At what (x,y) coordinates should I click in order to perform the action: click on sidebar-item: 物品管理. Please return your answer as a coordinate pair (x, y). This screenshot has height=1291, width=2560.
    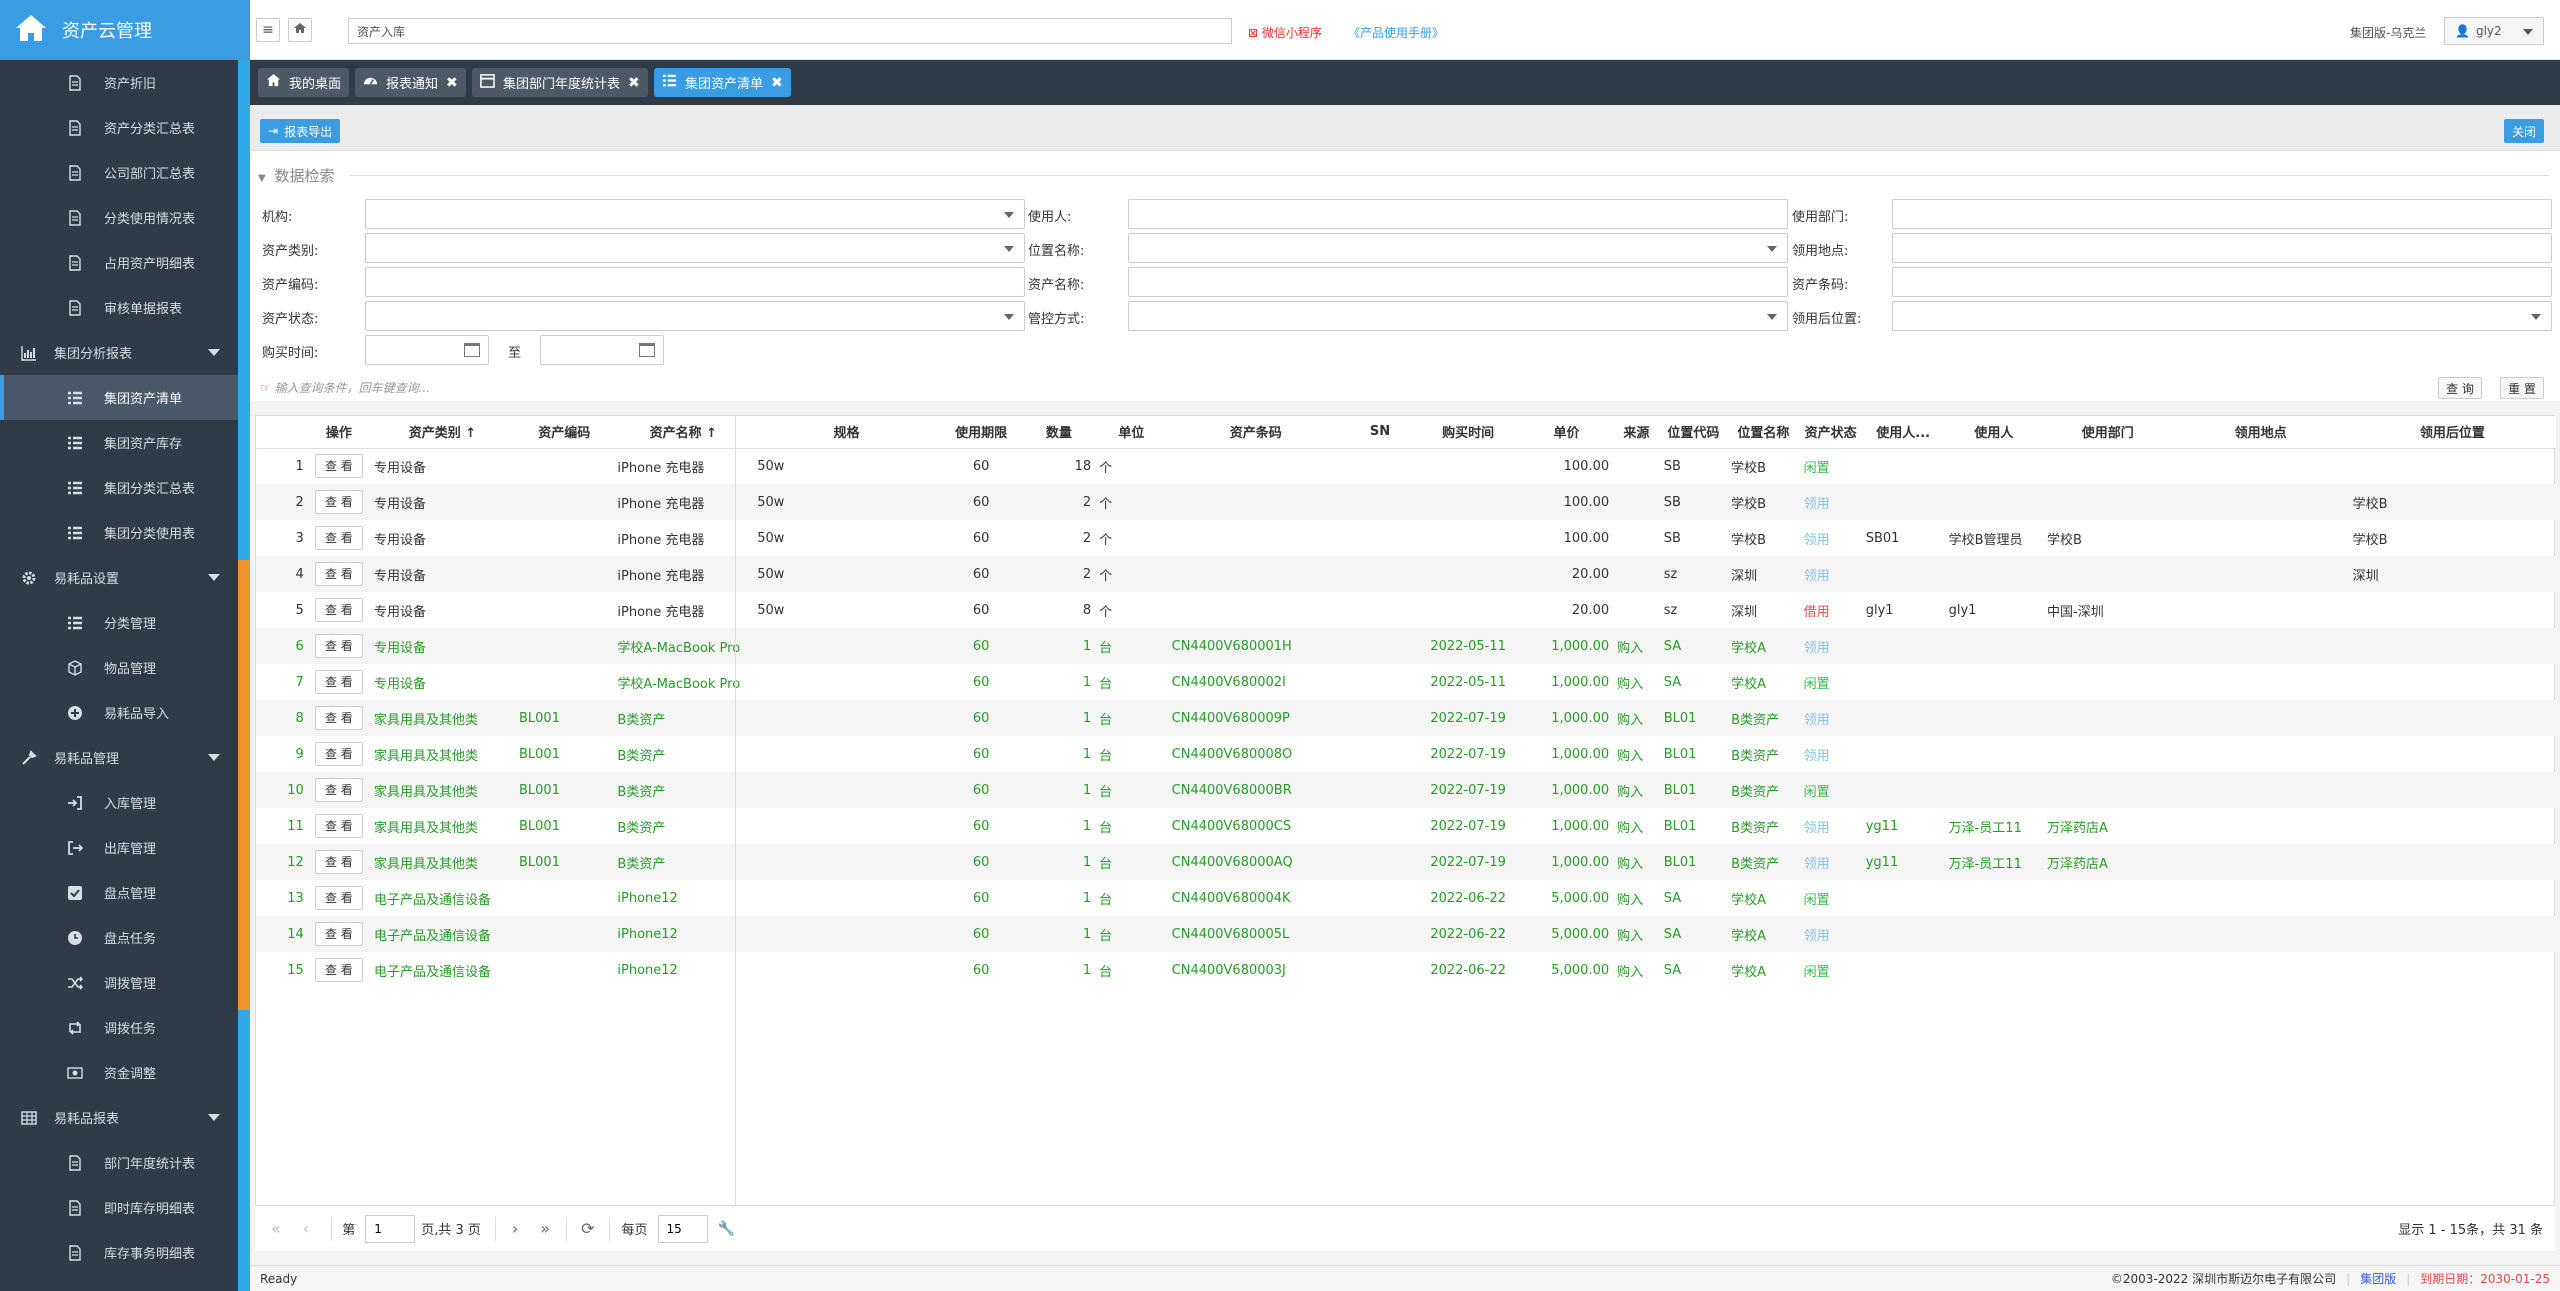
    Looking at the image, I should click on (119, 667).